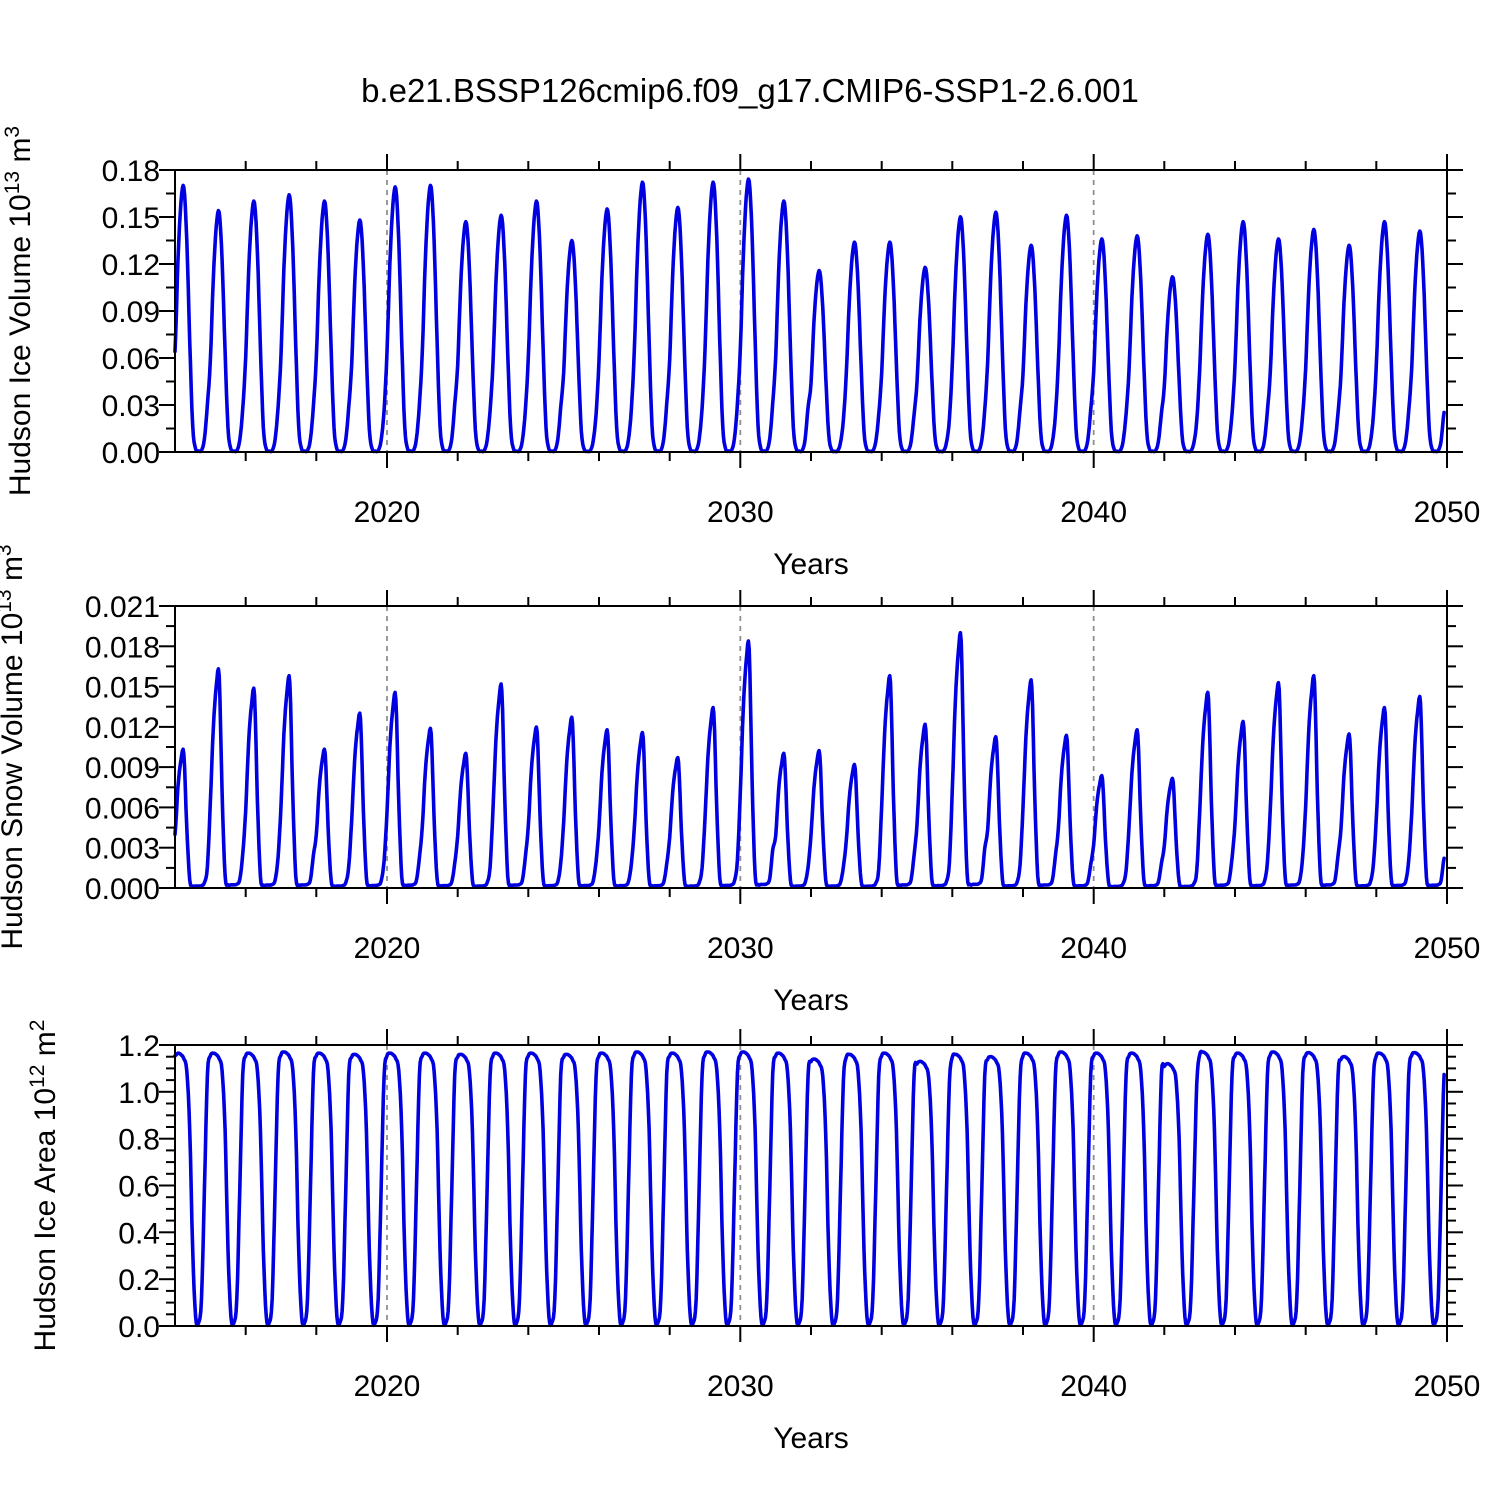 This screenshot has width=1500, height=1500. I want to click on y-axis-title-main: Hudson Ice Volume 10, so click(20, 345).